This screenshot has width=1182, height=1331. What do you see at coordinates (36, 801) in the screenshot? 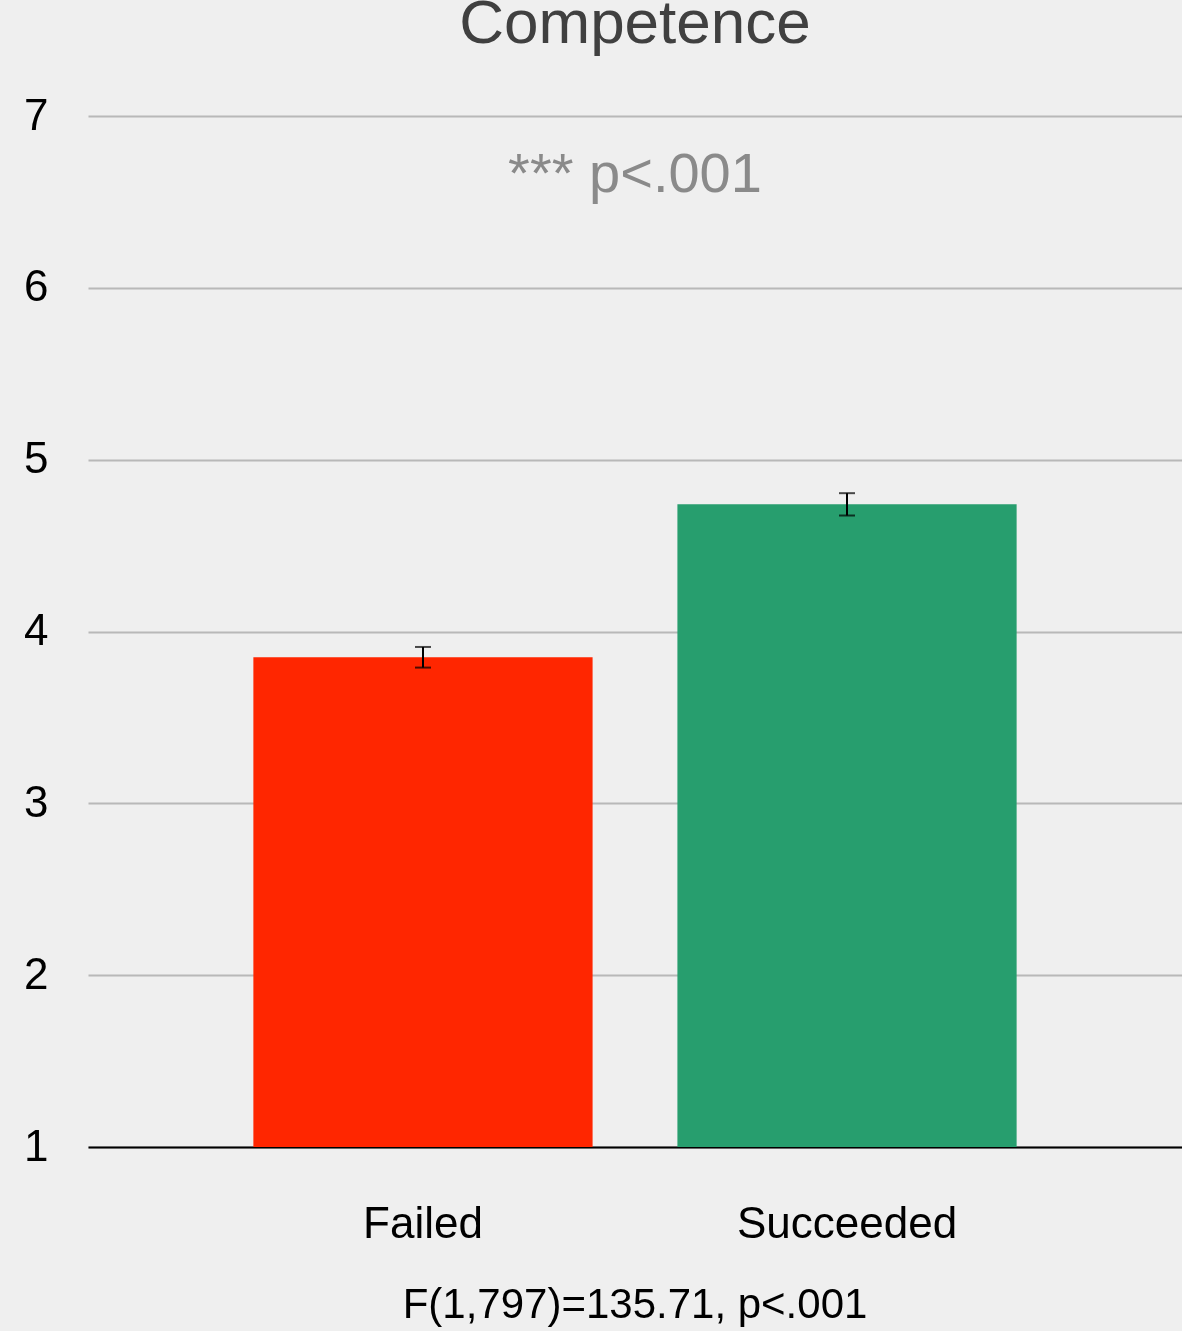
I see `y-tick-label: 3` at bounding box center [36, 801].